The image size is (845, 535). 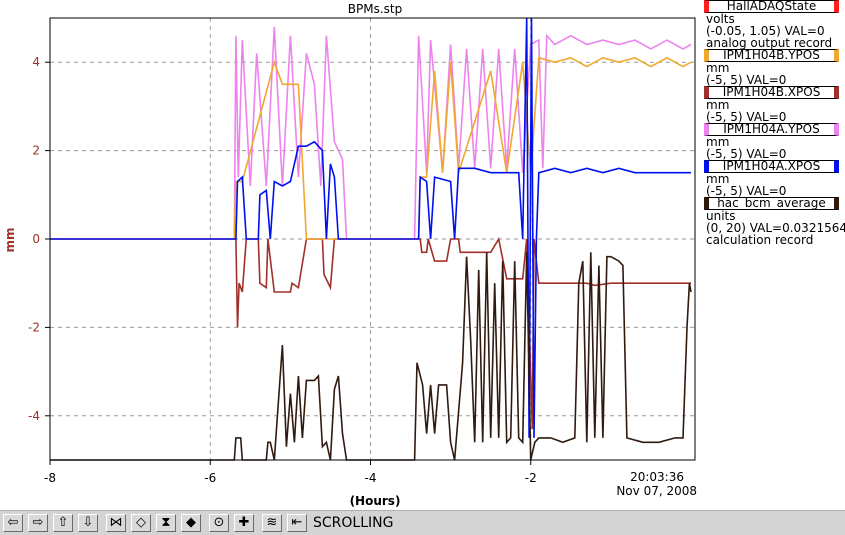 What do you see at coordinates (210, 478) in the screenshot?
I see `x-tick-label: -6` at bounding box center [210, 478].